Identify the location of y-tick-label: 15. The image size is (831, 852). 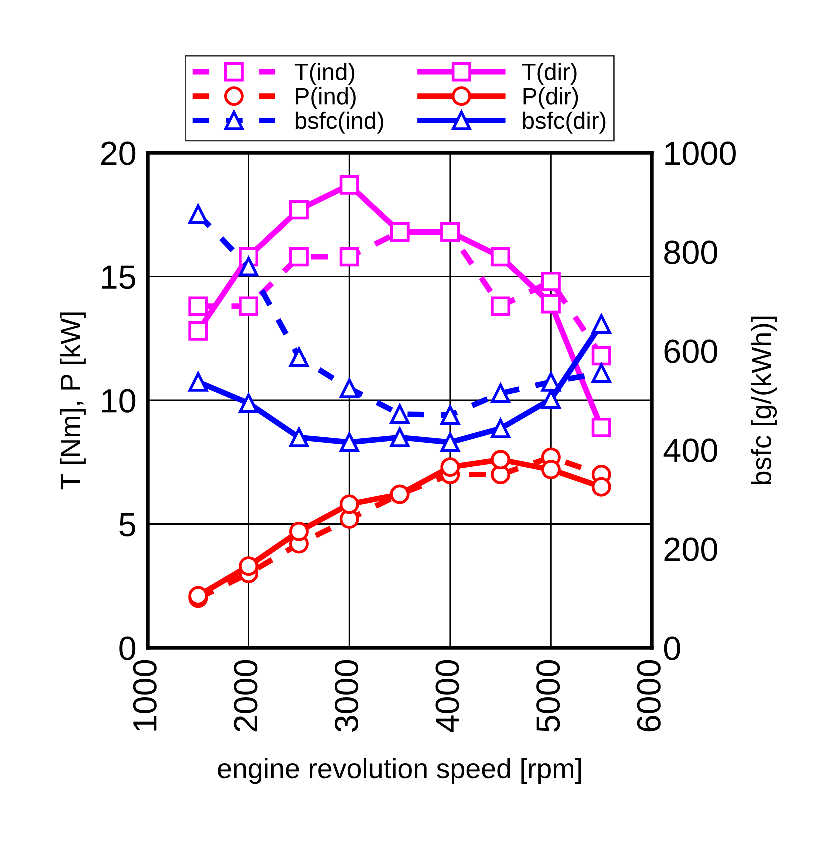
(119, 278).